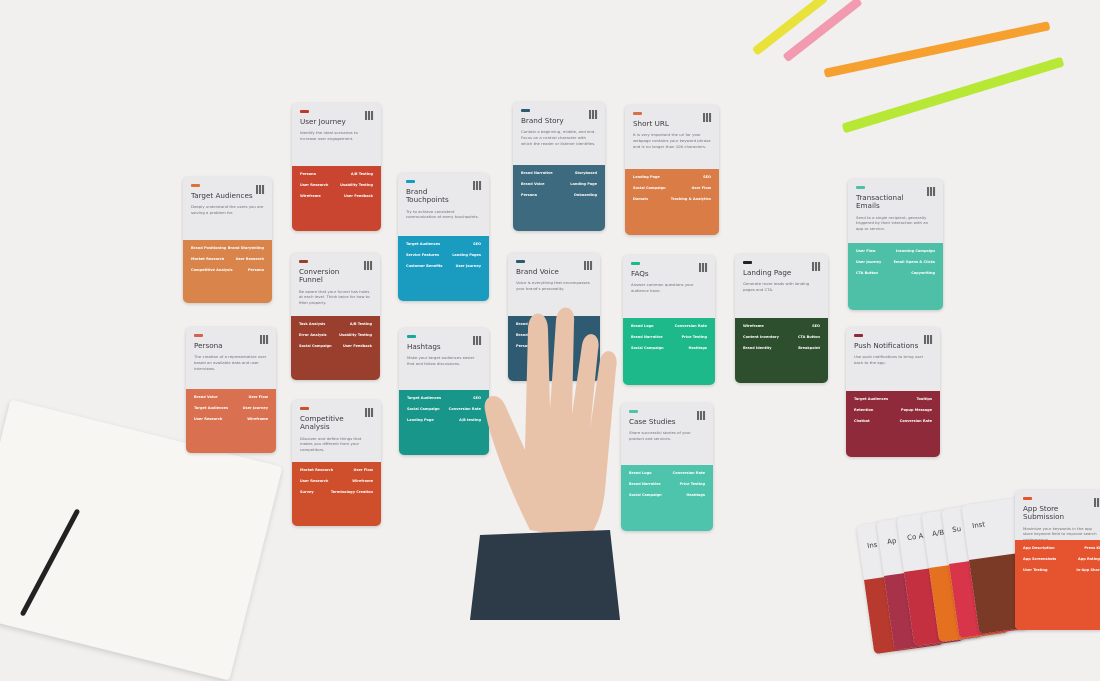 This screenshot has height=681, width=1100. I want to click on card-title: FAQs, so click(640, 273).